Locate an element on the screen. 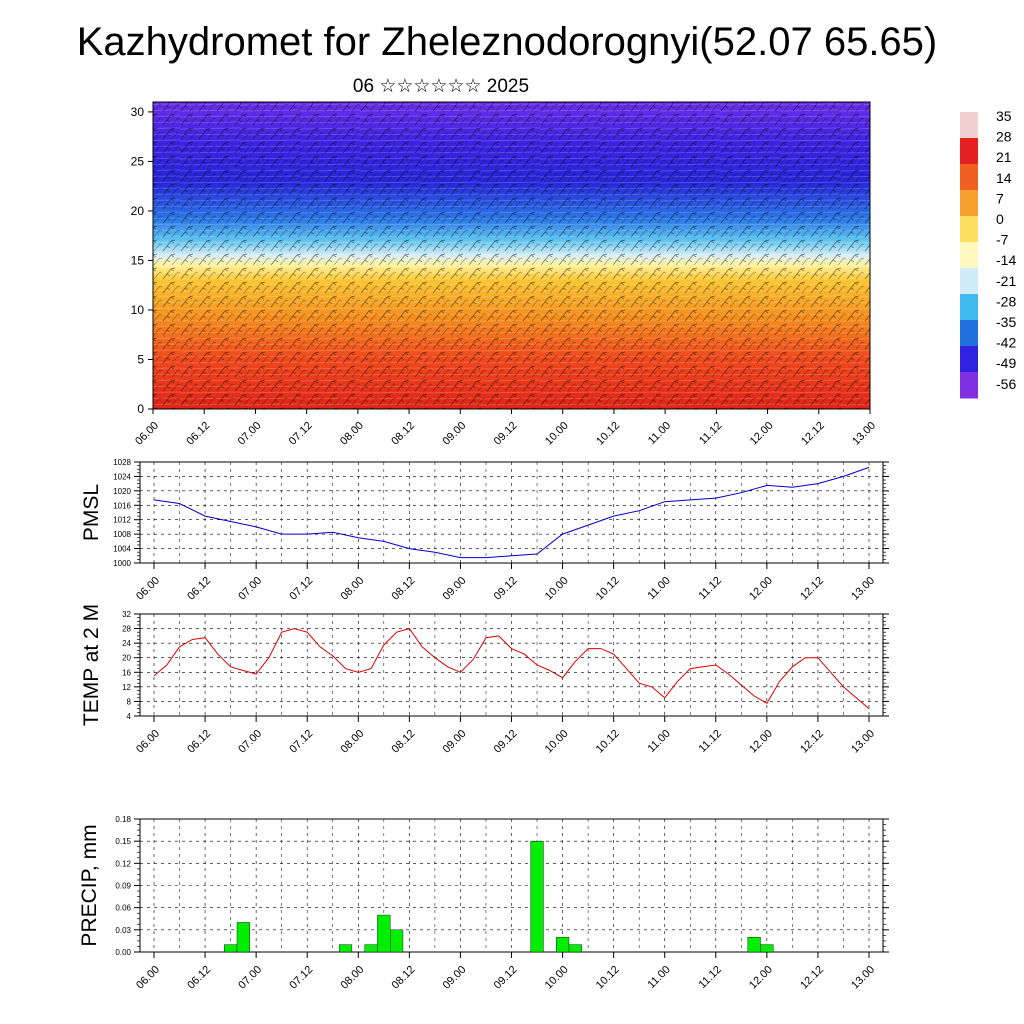 This screenshot has height=1024, width=1024. y-tick-label: 12 is located at coordinates (126, 687).